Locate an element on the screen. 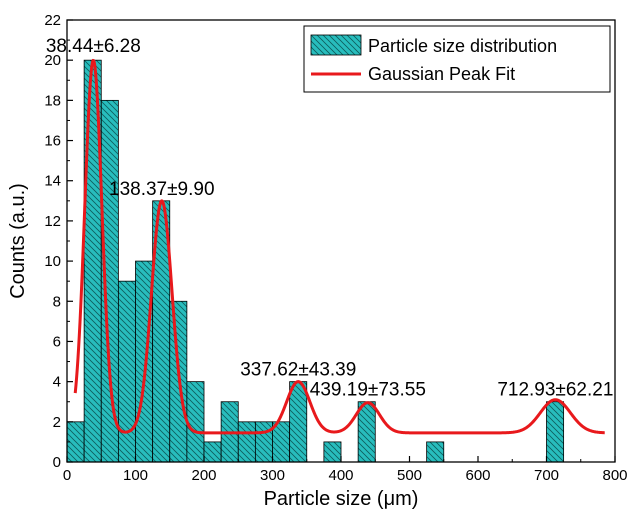 The image size is (631, 517). x-tick-label: 100 is located at coordinates (135, 475).